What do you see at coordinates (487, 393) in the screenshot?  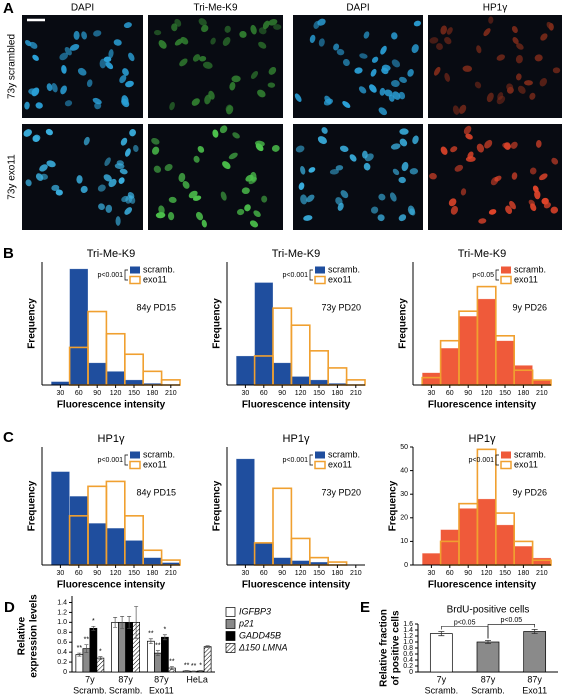 I see `x-tick-label: 120` at bounding box center [487, 393].